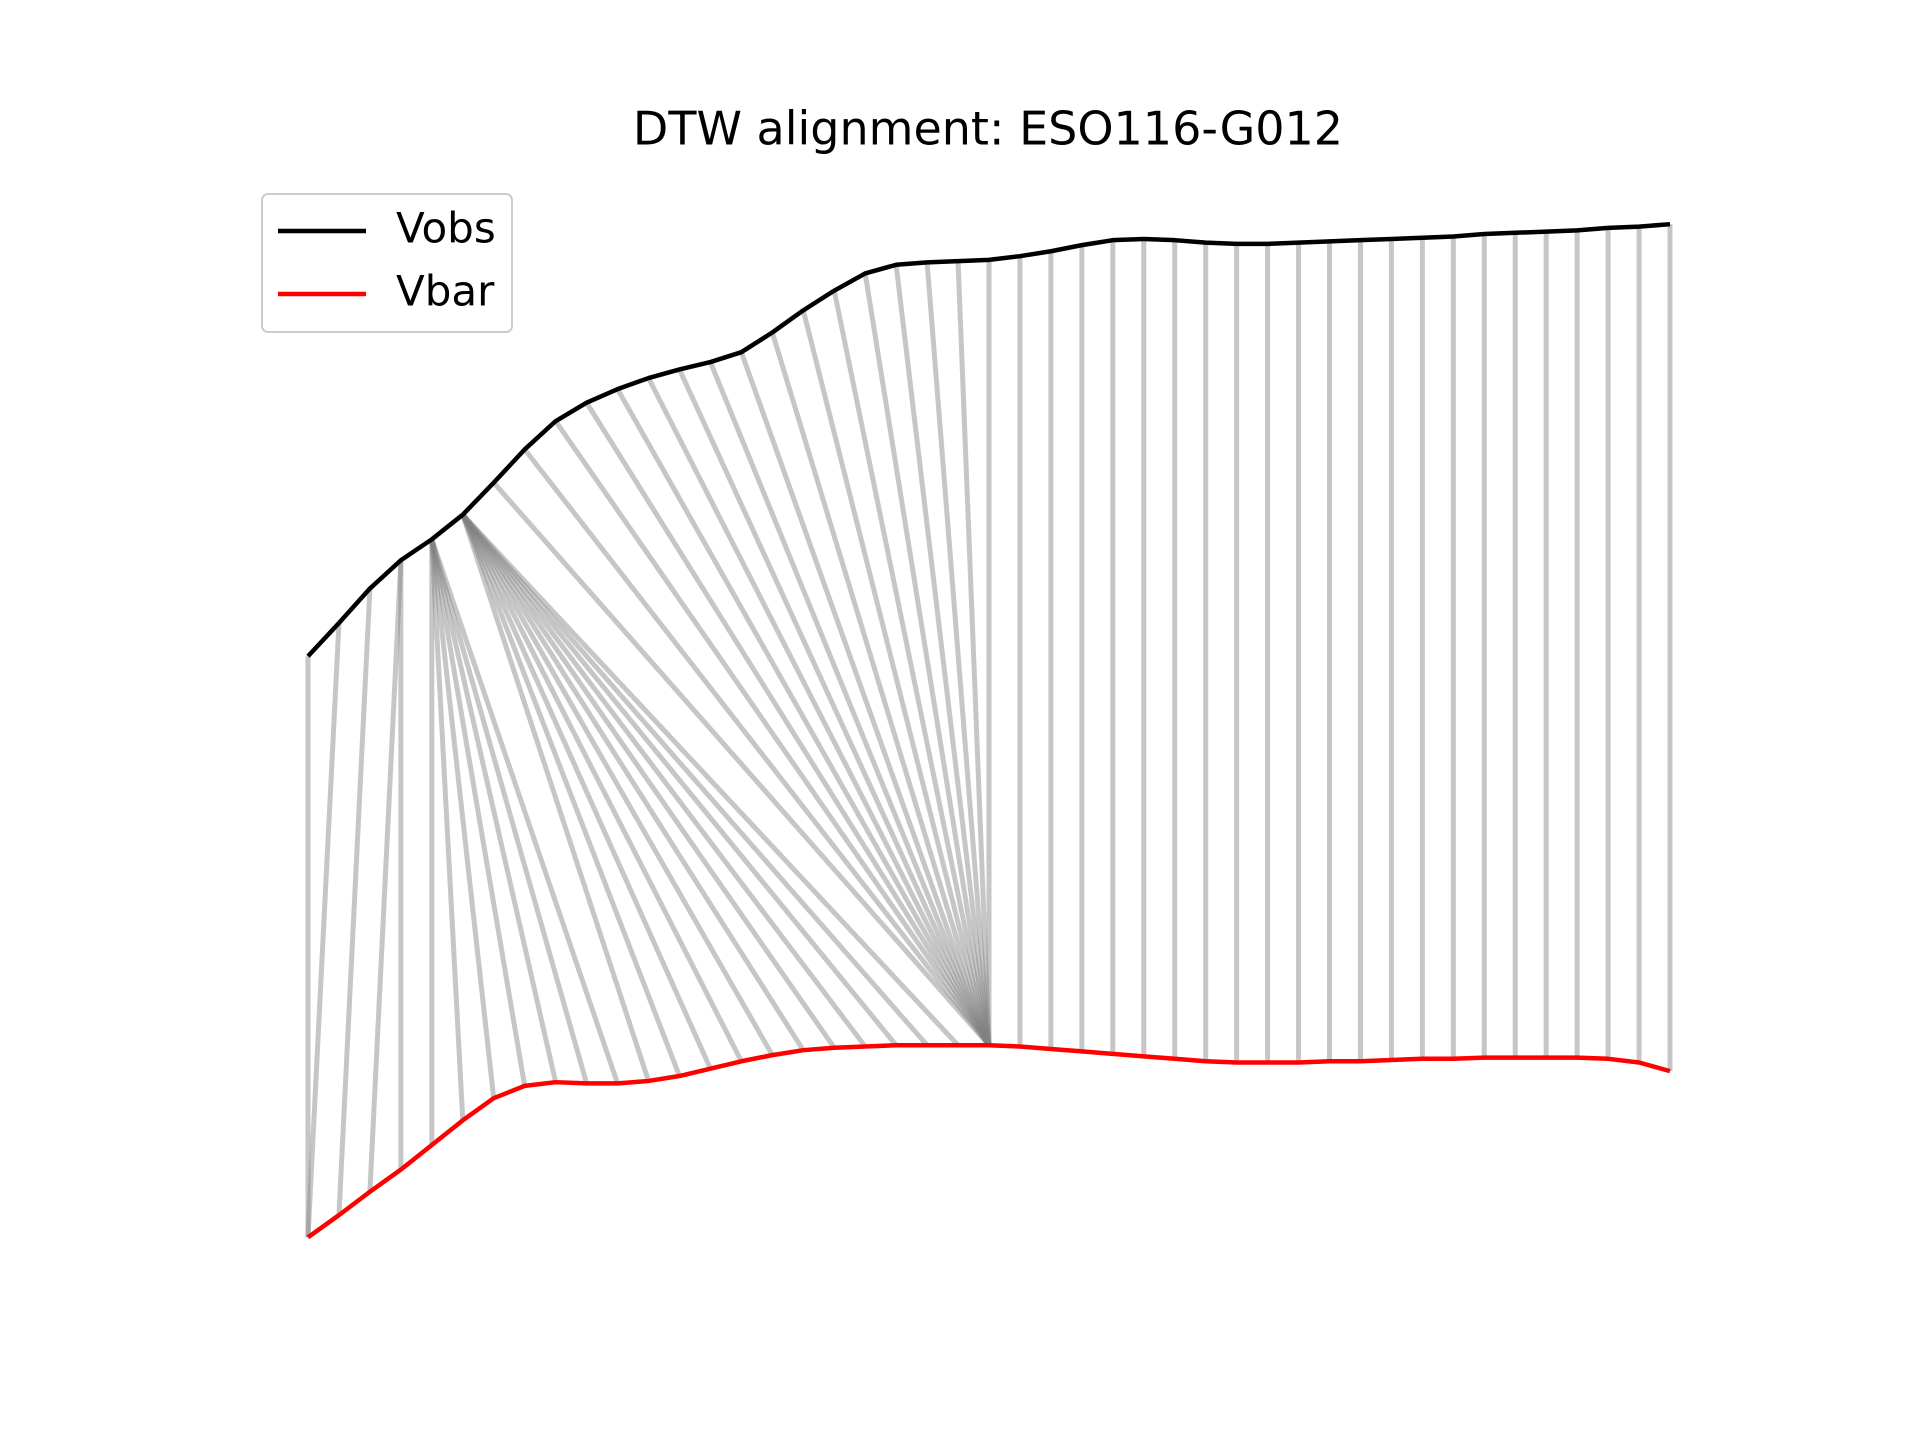 The width and height of the screenshot is (1920, 1440). I want to click on series-line, so click(988, 1141).